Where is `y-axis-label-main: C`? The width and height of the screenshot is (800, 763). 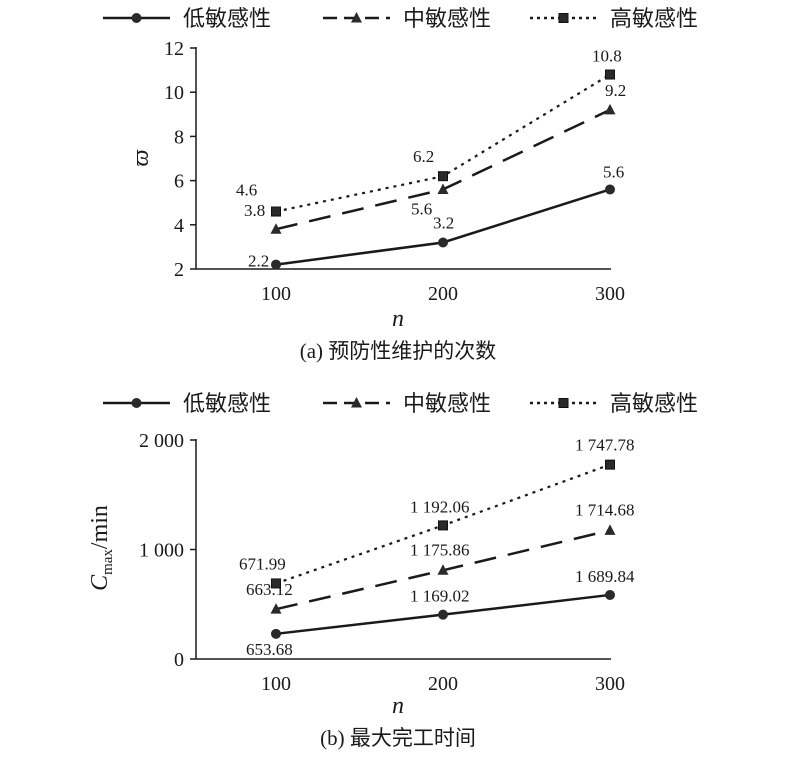
y-axis-label-main: C is located at coordinates (100, 582).